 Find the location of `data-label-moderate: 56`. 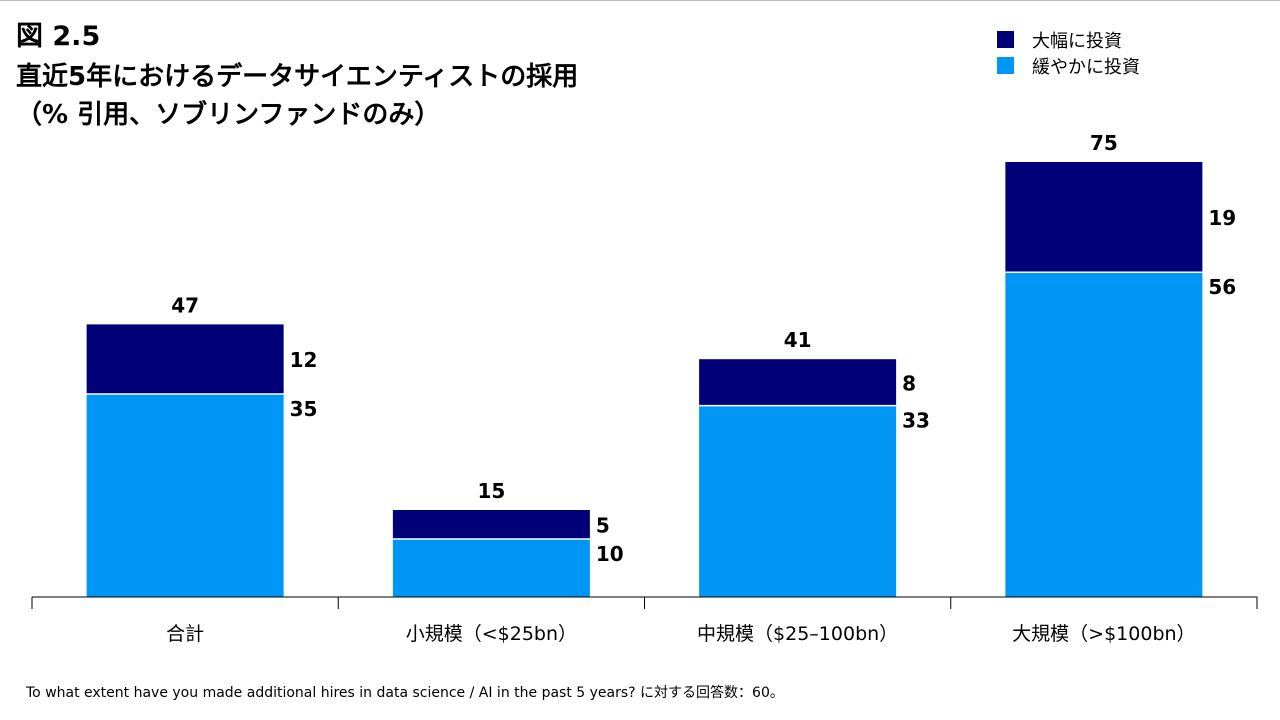

data-label-moderate: 56 is located at coordinates (1222, 287).